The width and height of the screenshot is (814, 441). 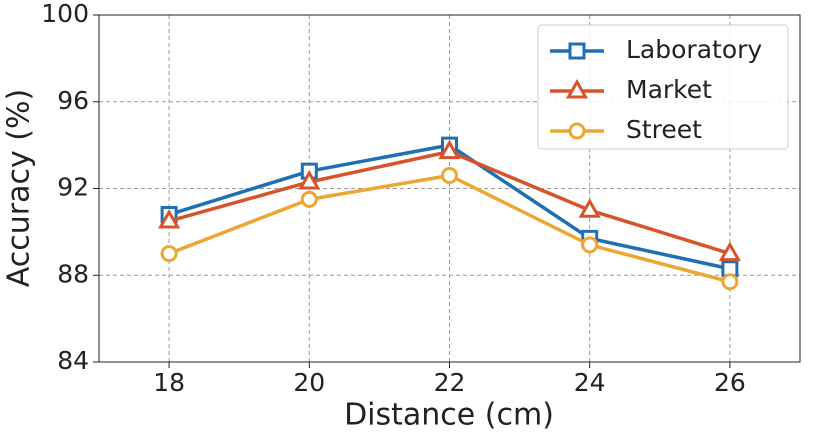 What do you see at coordinates (694, 49) in the screenshot?
I see `legend-label: Laboratory` at bounding box center [694, 49].